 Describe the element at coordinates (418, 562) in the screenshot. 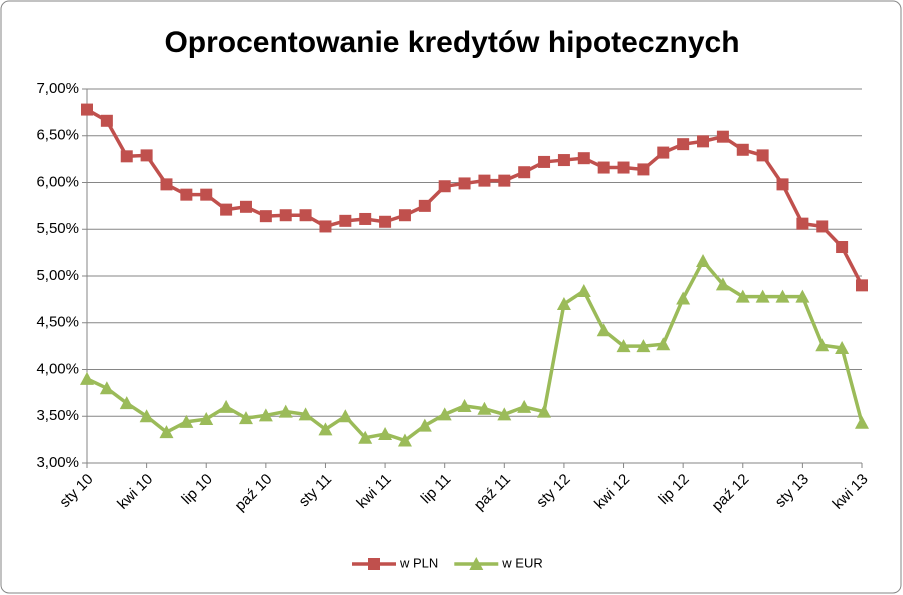

I see `legend-label: w PLN` at that location.